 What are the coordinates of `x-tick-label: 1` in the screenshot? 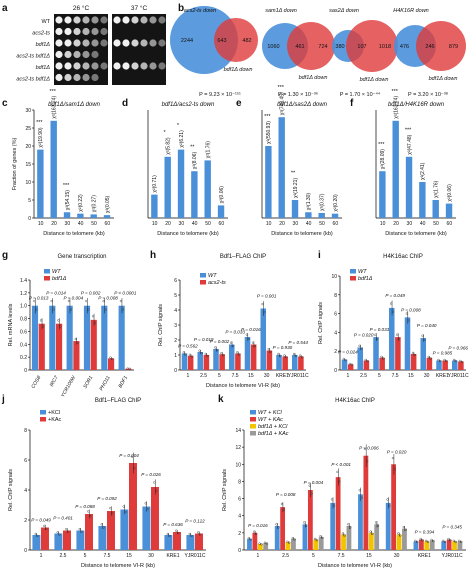 It's located at (347, 376).